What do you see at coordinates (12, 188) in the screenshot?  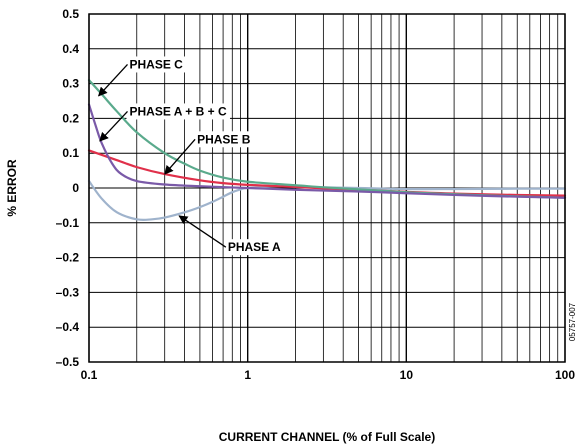 I see `y-axis-label: % ERROR` at bounding box center [12, 188].